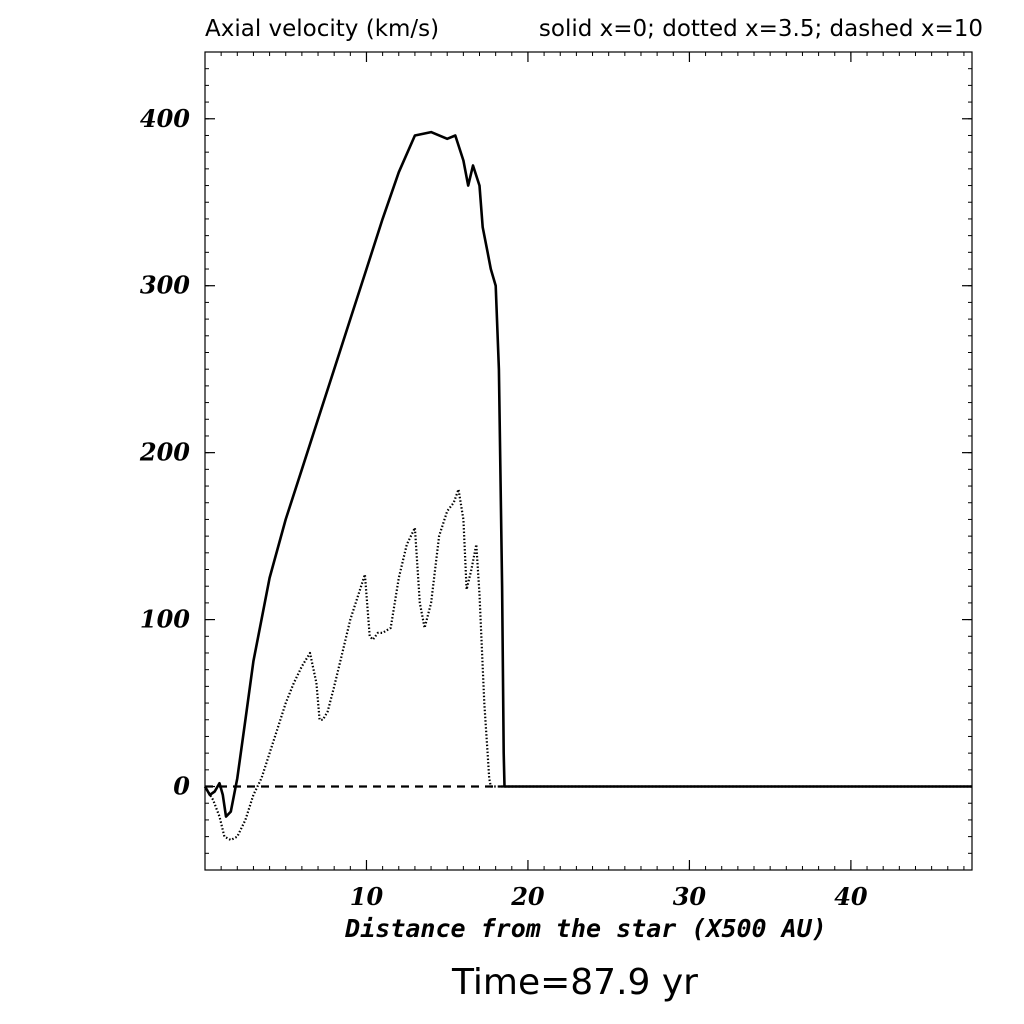 This screenshot has width=1024, height=1024. Describe the element at coordinates (574, 982) in the screenshot. I see `time-label: Time=87.9 yr` at that location.